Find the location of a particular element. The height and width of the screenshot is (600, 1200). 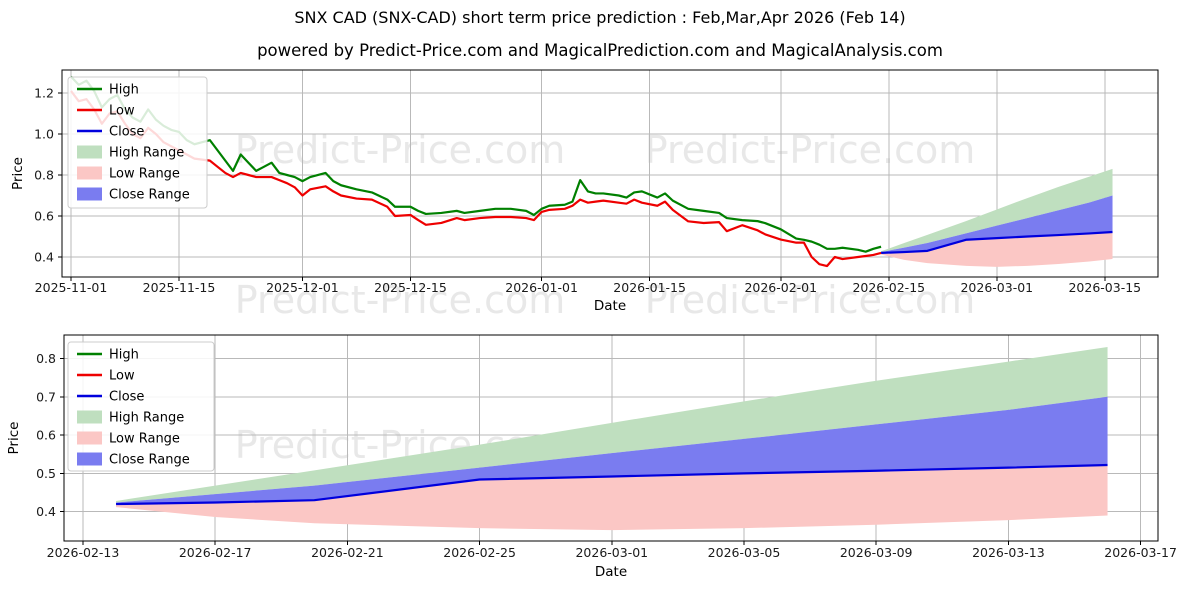

svg-text: 2026-02-13 is located at coordinates (83, 552).